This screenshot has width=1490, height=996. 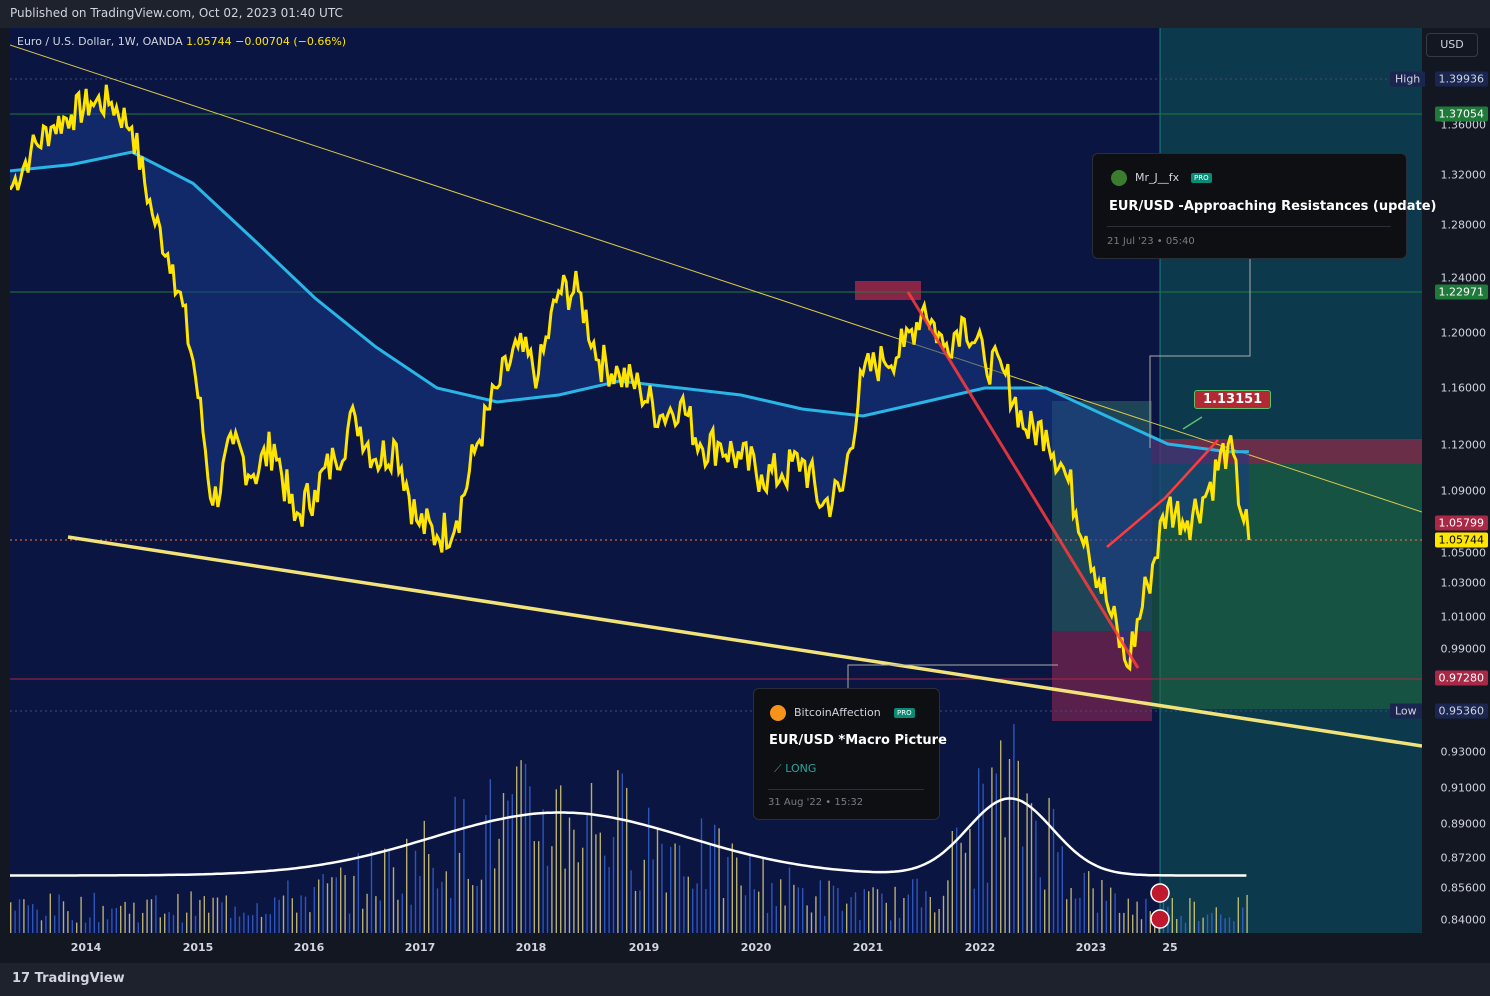 I want to click on idea-date: 21 Jul '23 • 05:40, so click(x=1151, y=241).